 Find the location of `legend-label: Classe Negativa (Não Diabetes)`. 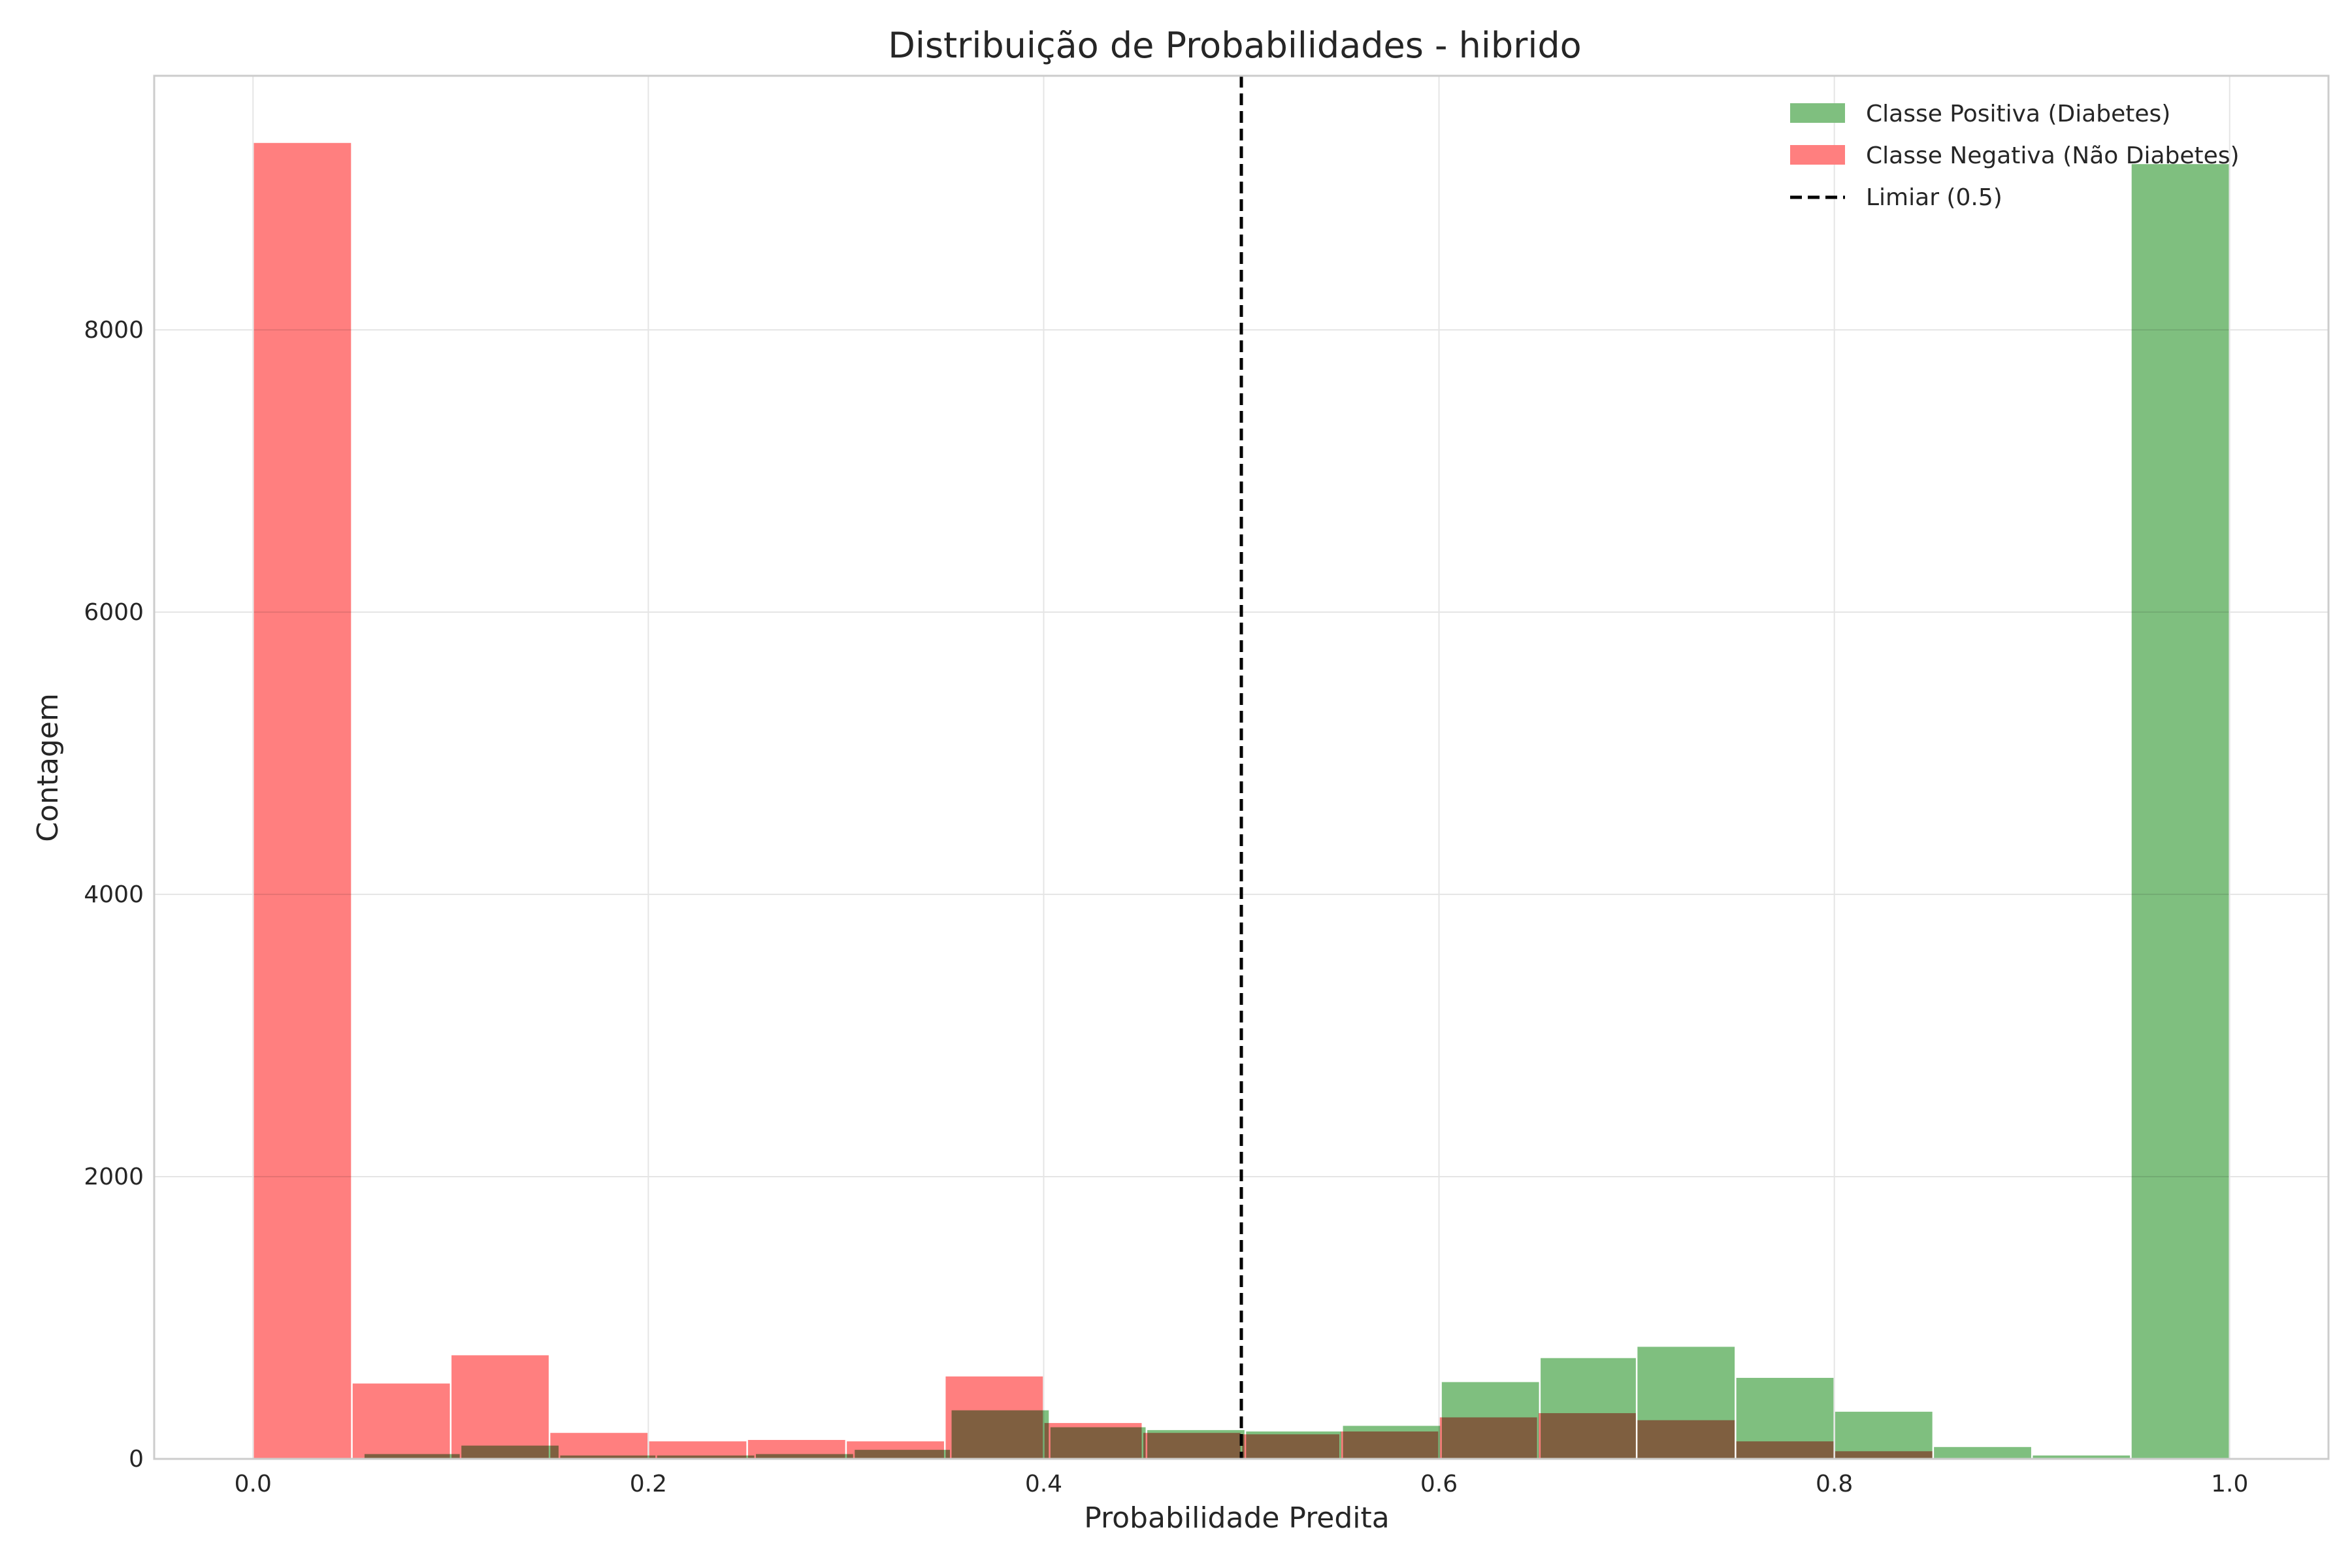

legend-label: Classe Negativa (Não Diabetes) is located at coordinates (2053, 155).